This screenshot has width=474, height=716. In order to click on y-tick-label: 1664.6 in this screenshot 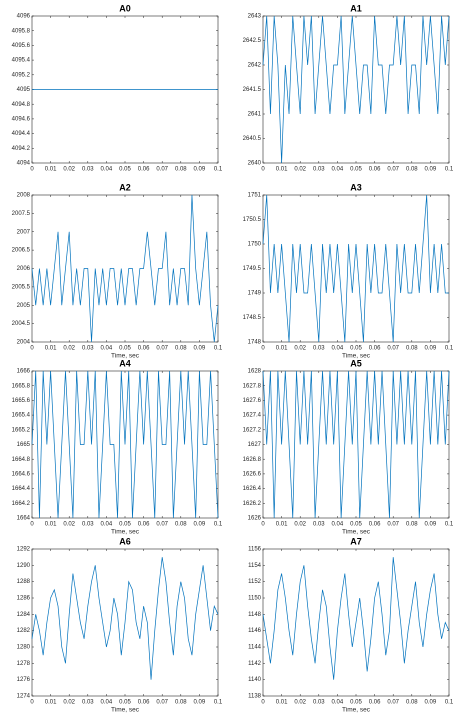, I will do `click(21, 474)`.